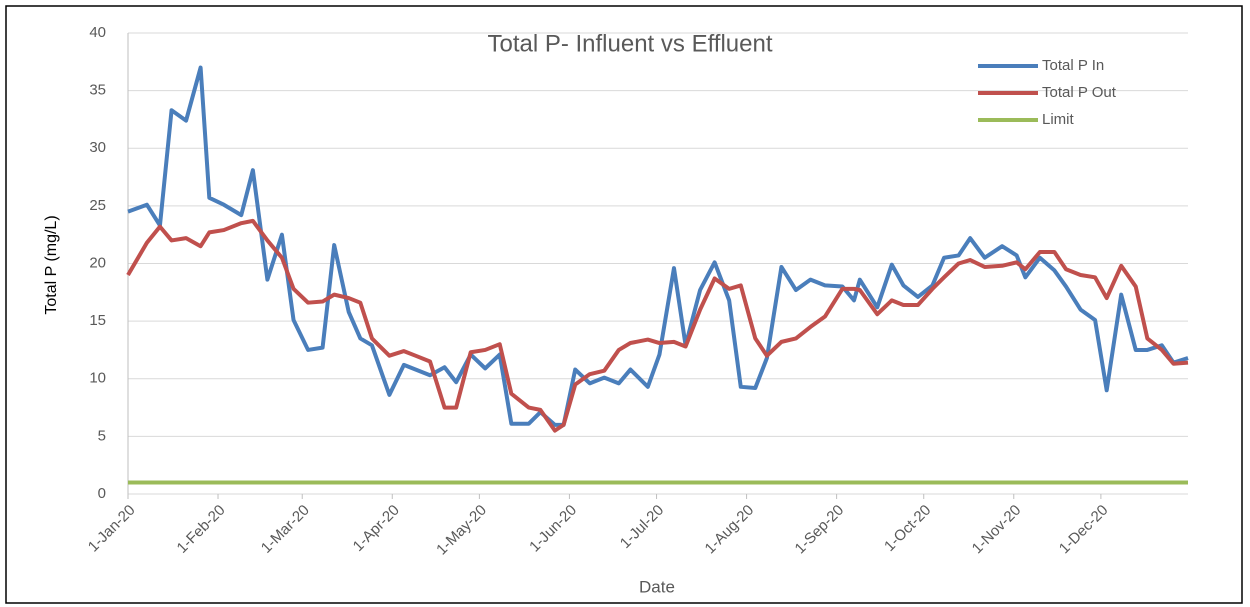 The height and width of the screenshot is (607, 1250). Describe the element at coordinates (1073, 65) in the screenshot. I see `legend-label: Total P In` at that location.